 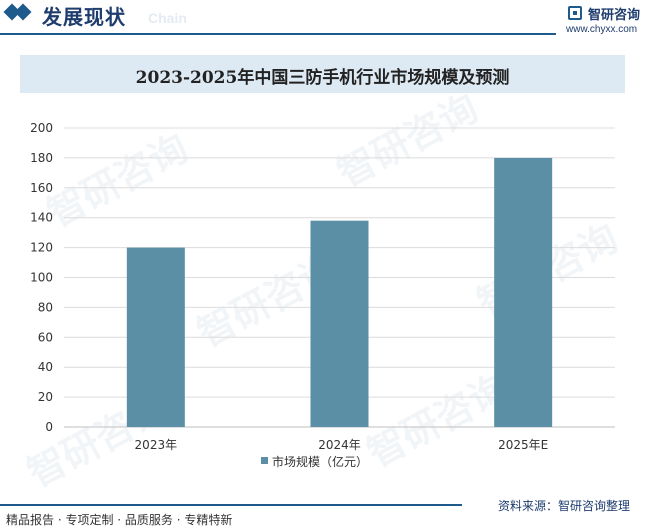 What do you see at coordinates (323, 18) in the screenshot?
I see `section-header: 发展现状 Chain 智研咨询 www.chyxx.com` at bounding box center [323, 18].